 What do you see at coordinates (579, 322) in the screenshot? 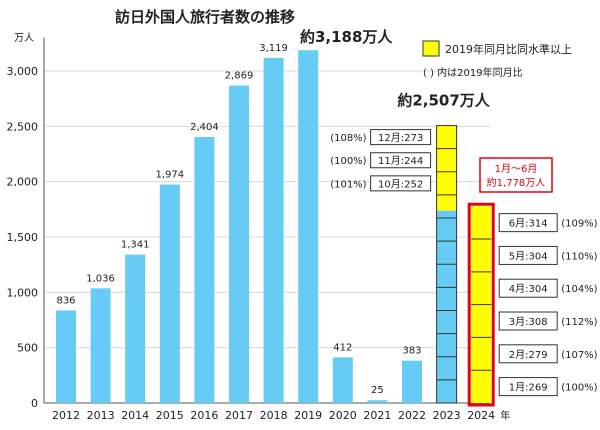
I see `month-pct-2024: (112%)` at bounding box center [579, 322].